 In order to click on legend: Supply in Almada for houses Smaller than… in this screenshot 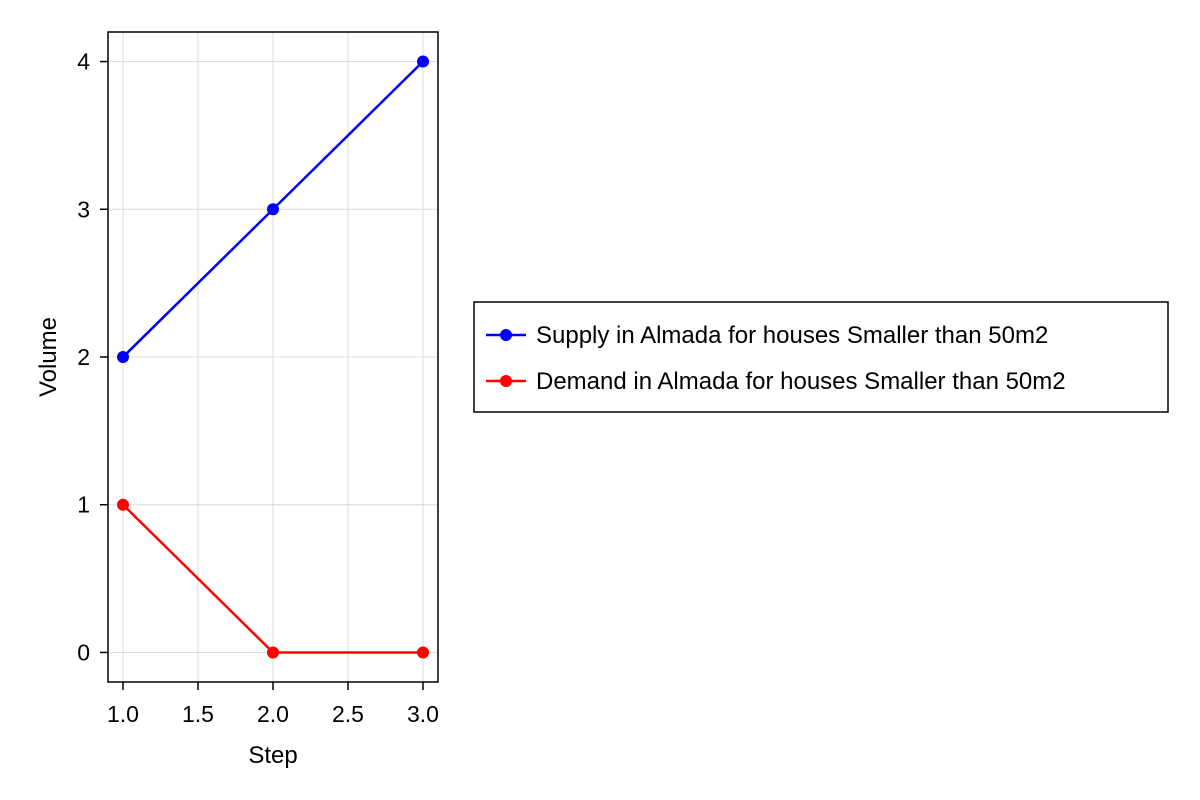, I will do `click(821, 357)`.